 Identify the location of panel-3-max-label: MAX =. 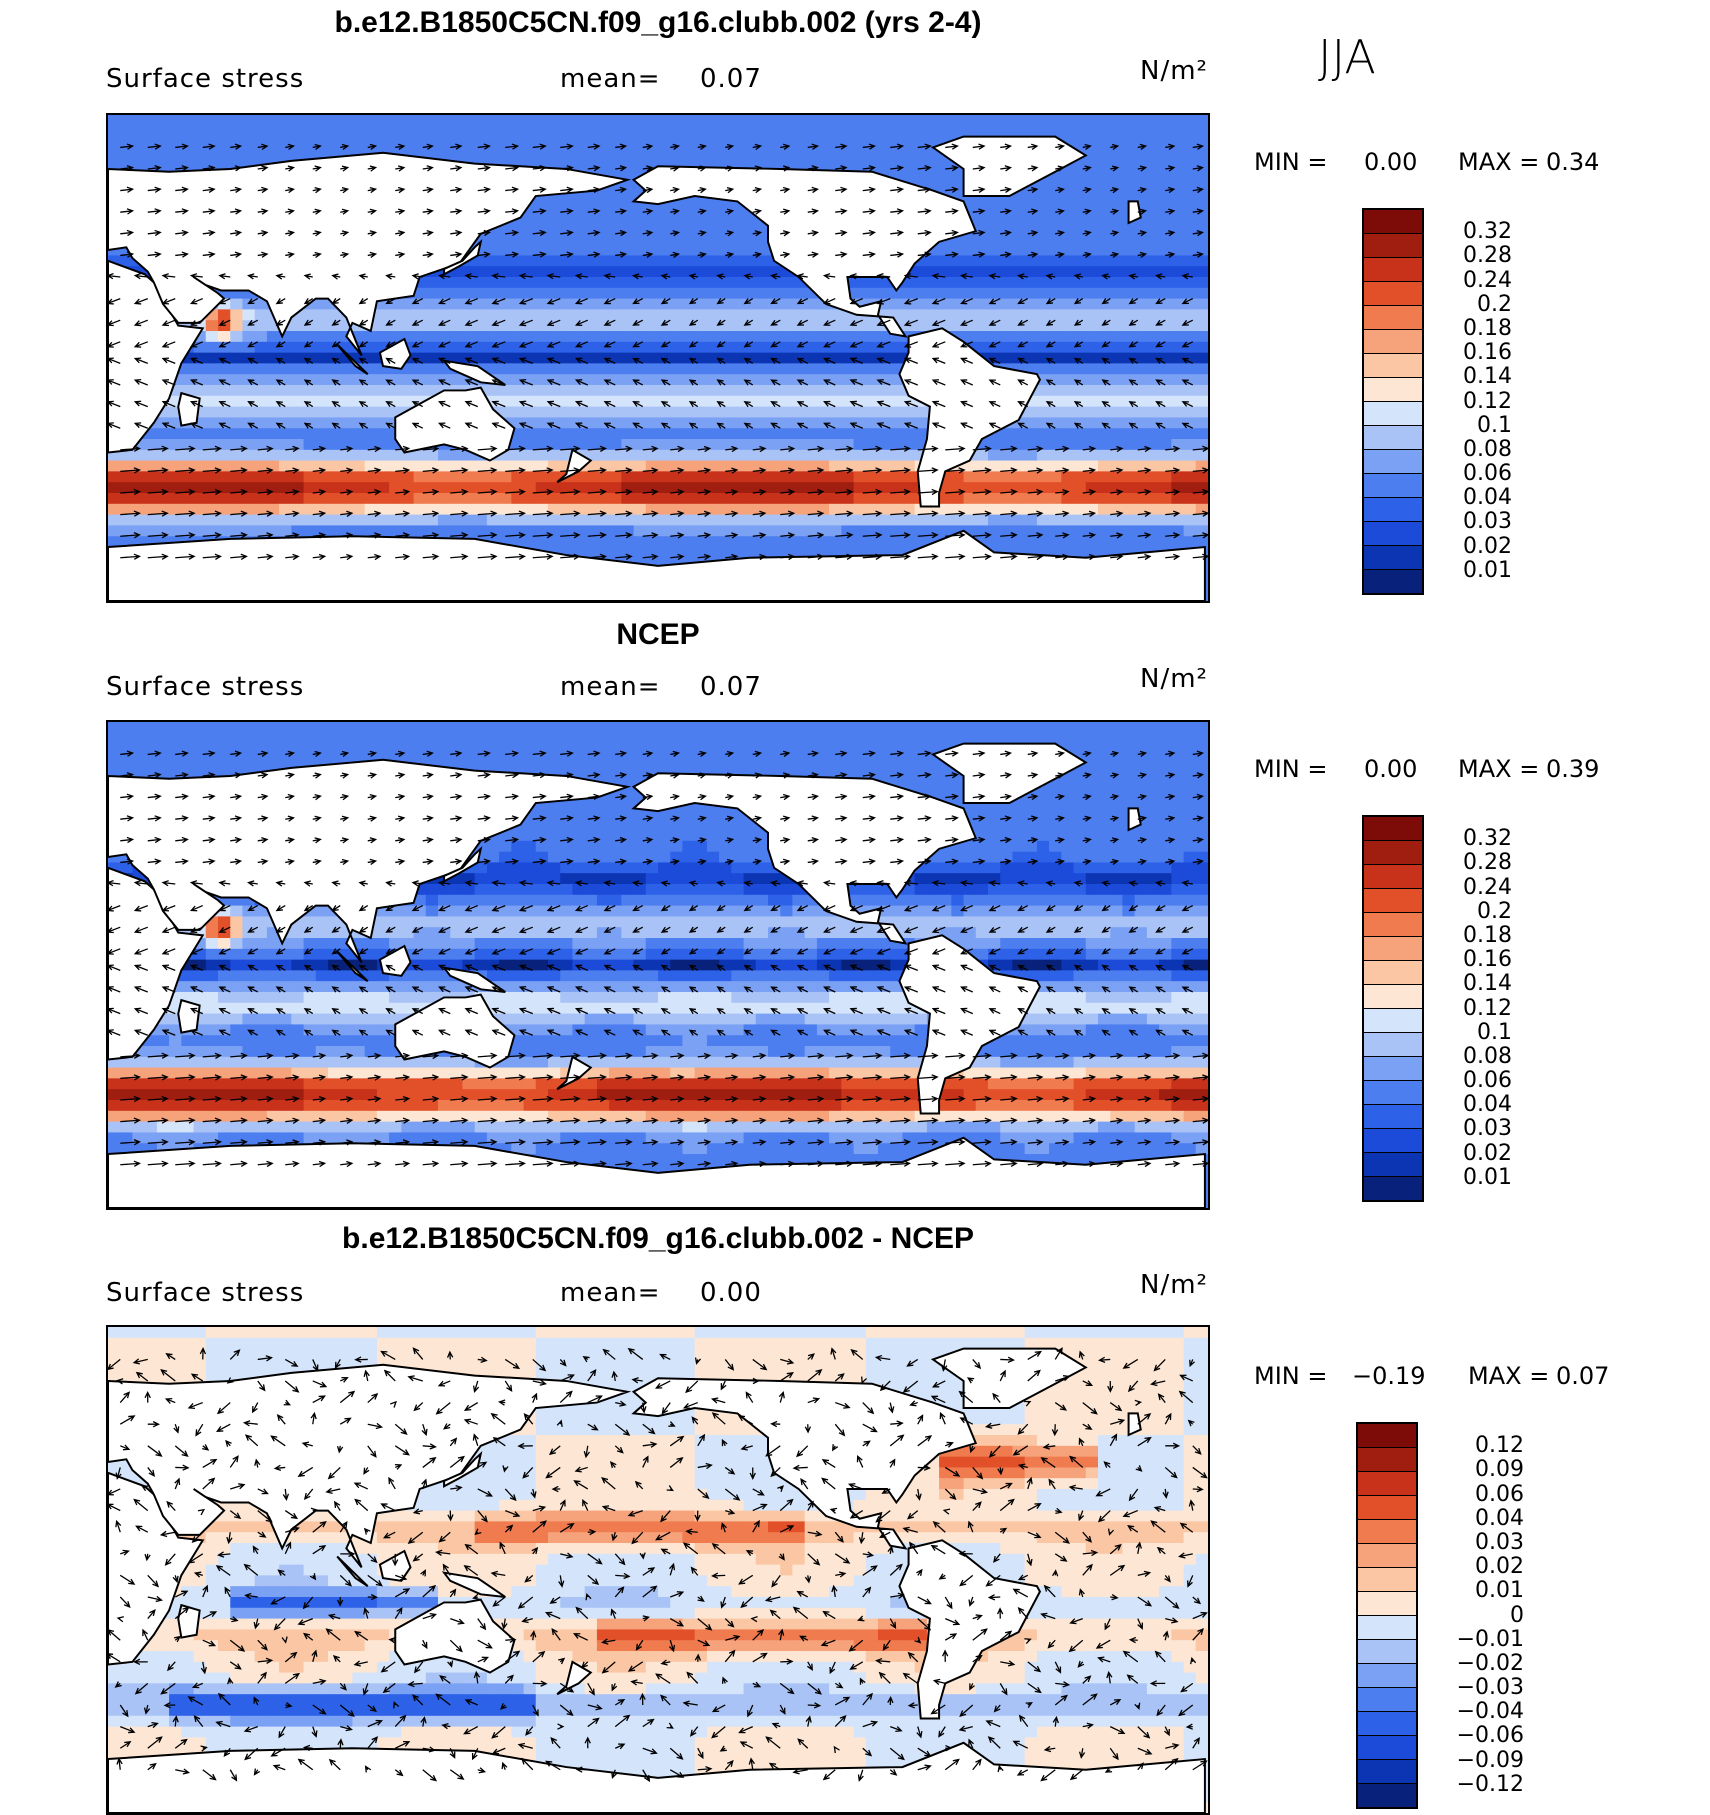
(1509, 1376).